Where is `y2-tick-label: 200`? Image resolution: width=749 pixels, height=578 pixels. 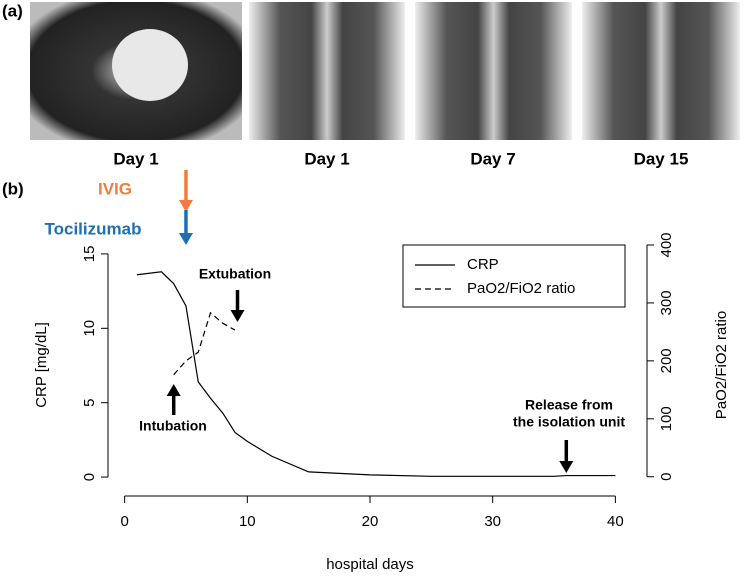
y2-tick-label: 200 is located at coordinates (666, 360).